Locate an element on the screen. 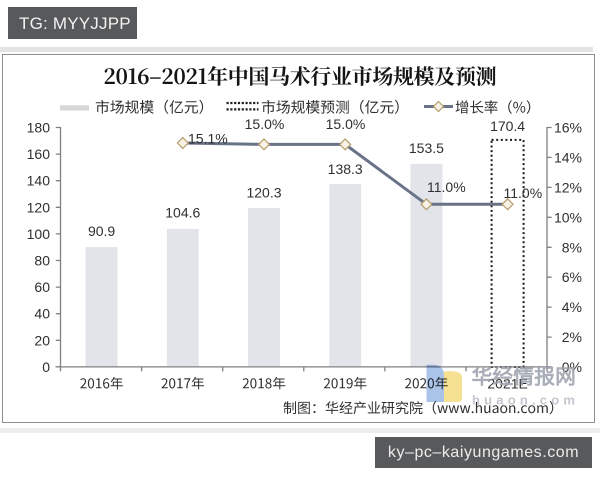  svg-text: 12% is located at coordinates (568, 187).